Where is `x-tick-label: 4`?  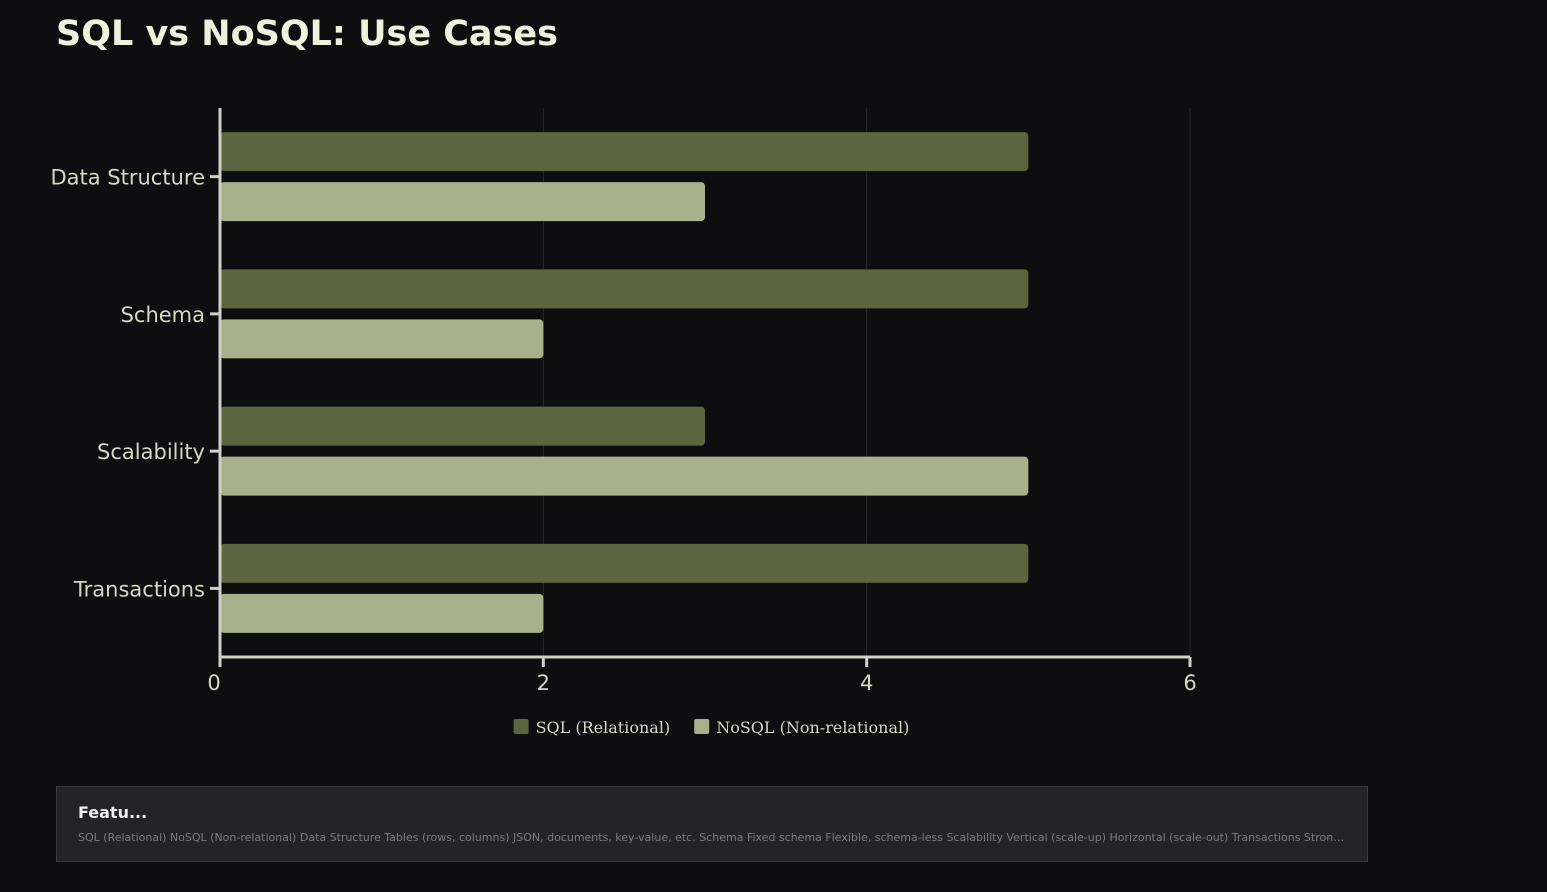
x-tick-label: 4 is located at coordinates (866, 683).